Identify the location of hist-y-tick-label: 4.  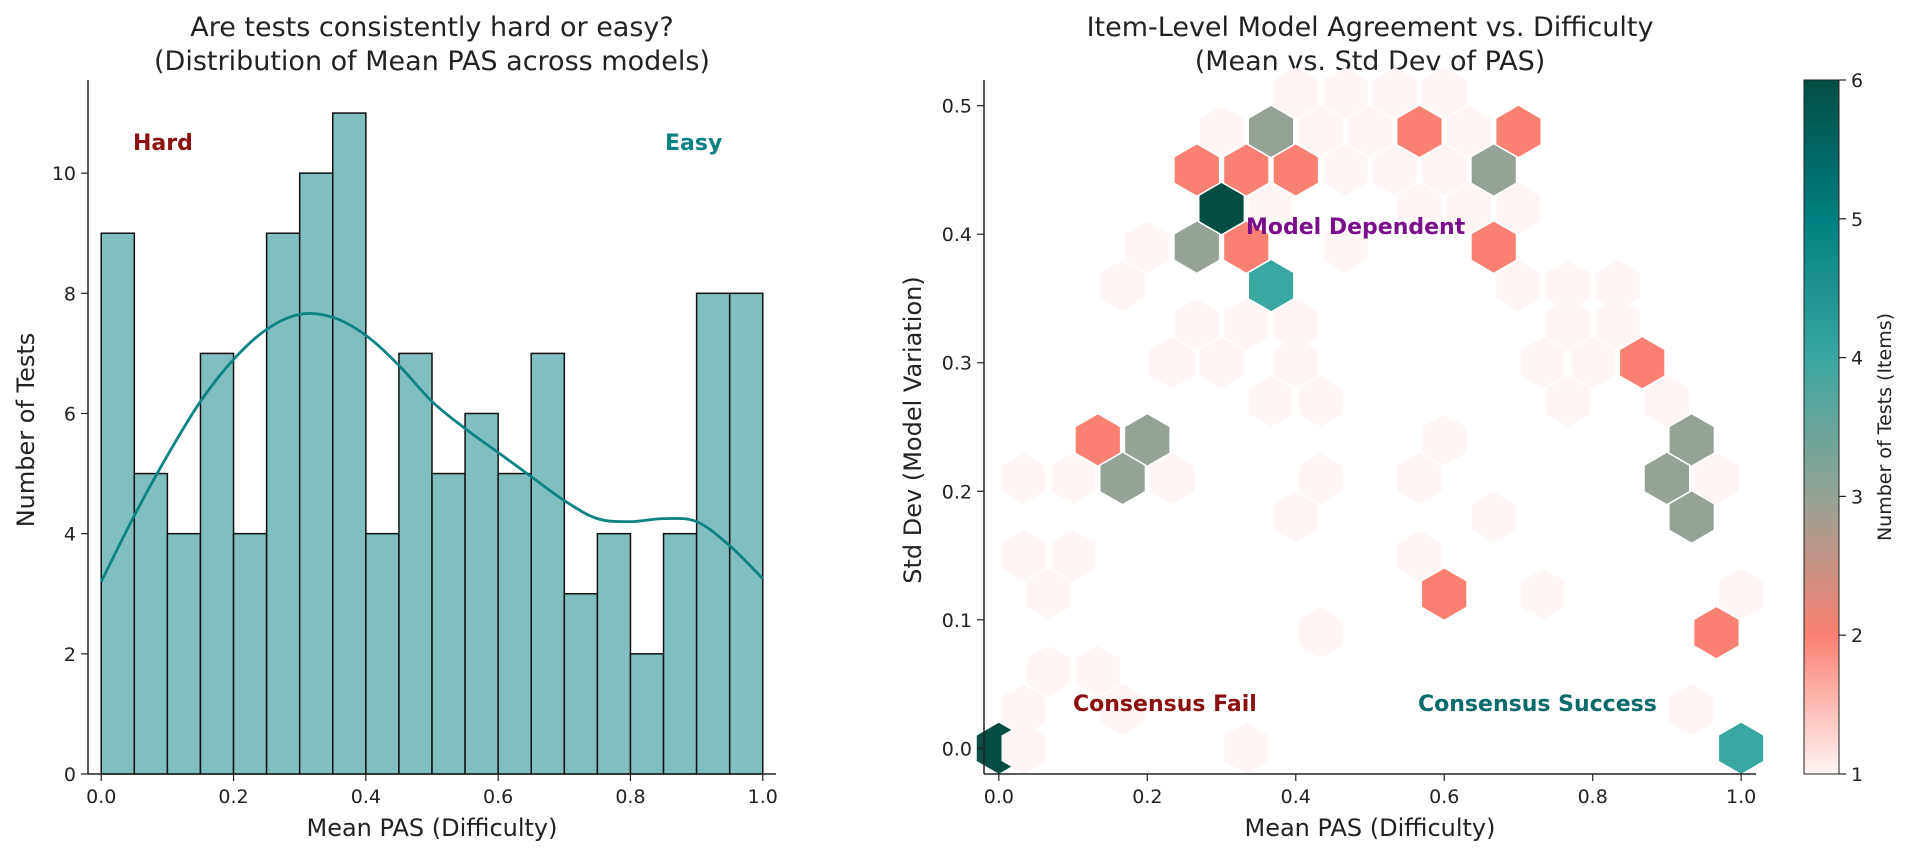
(70, 535).